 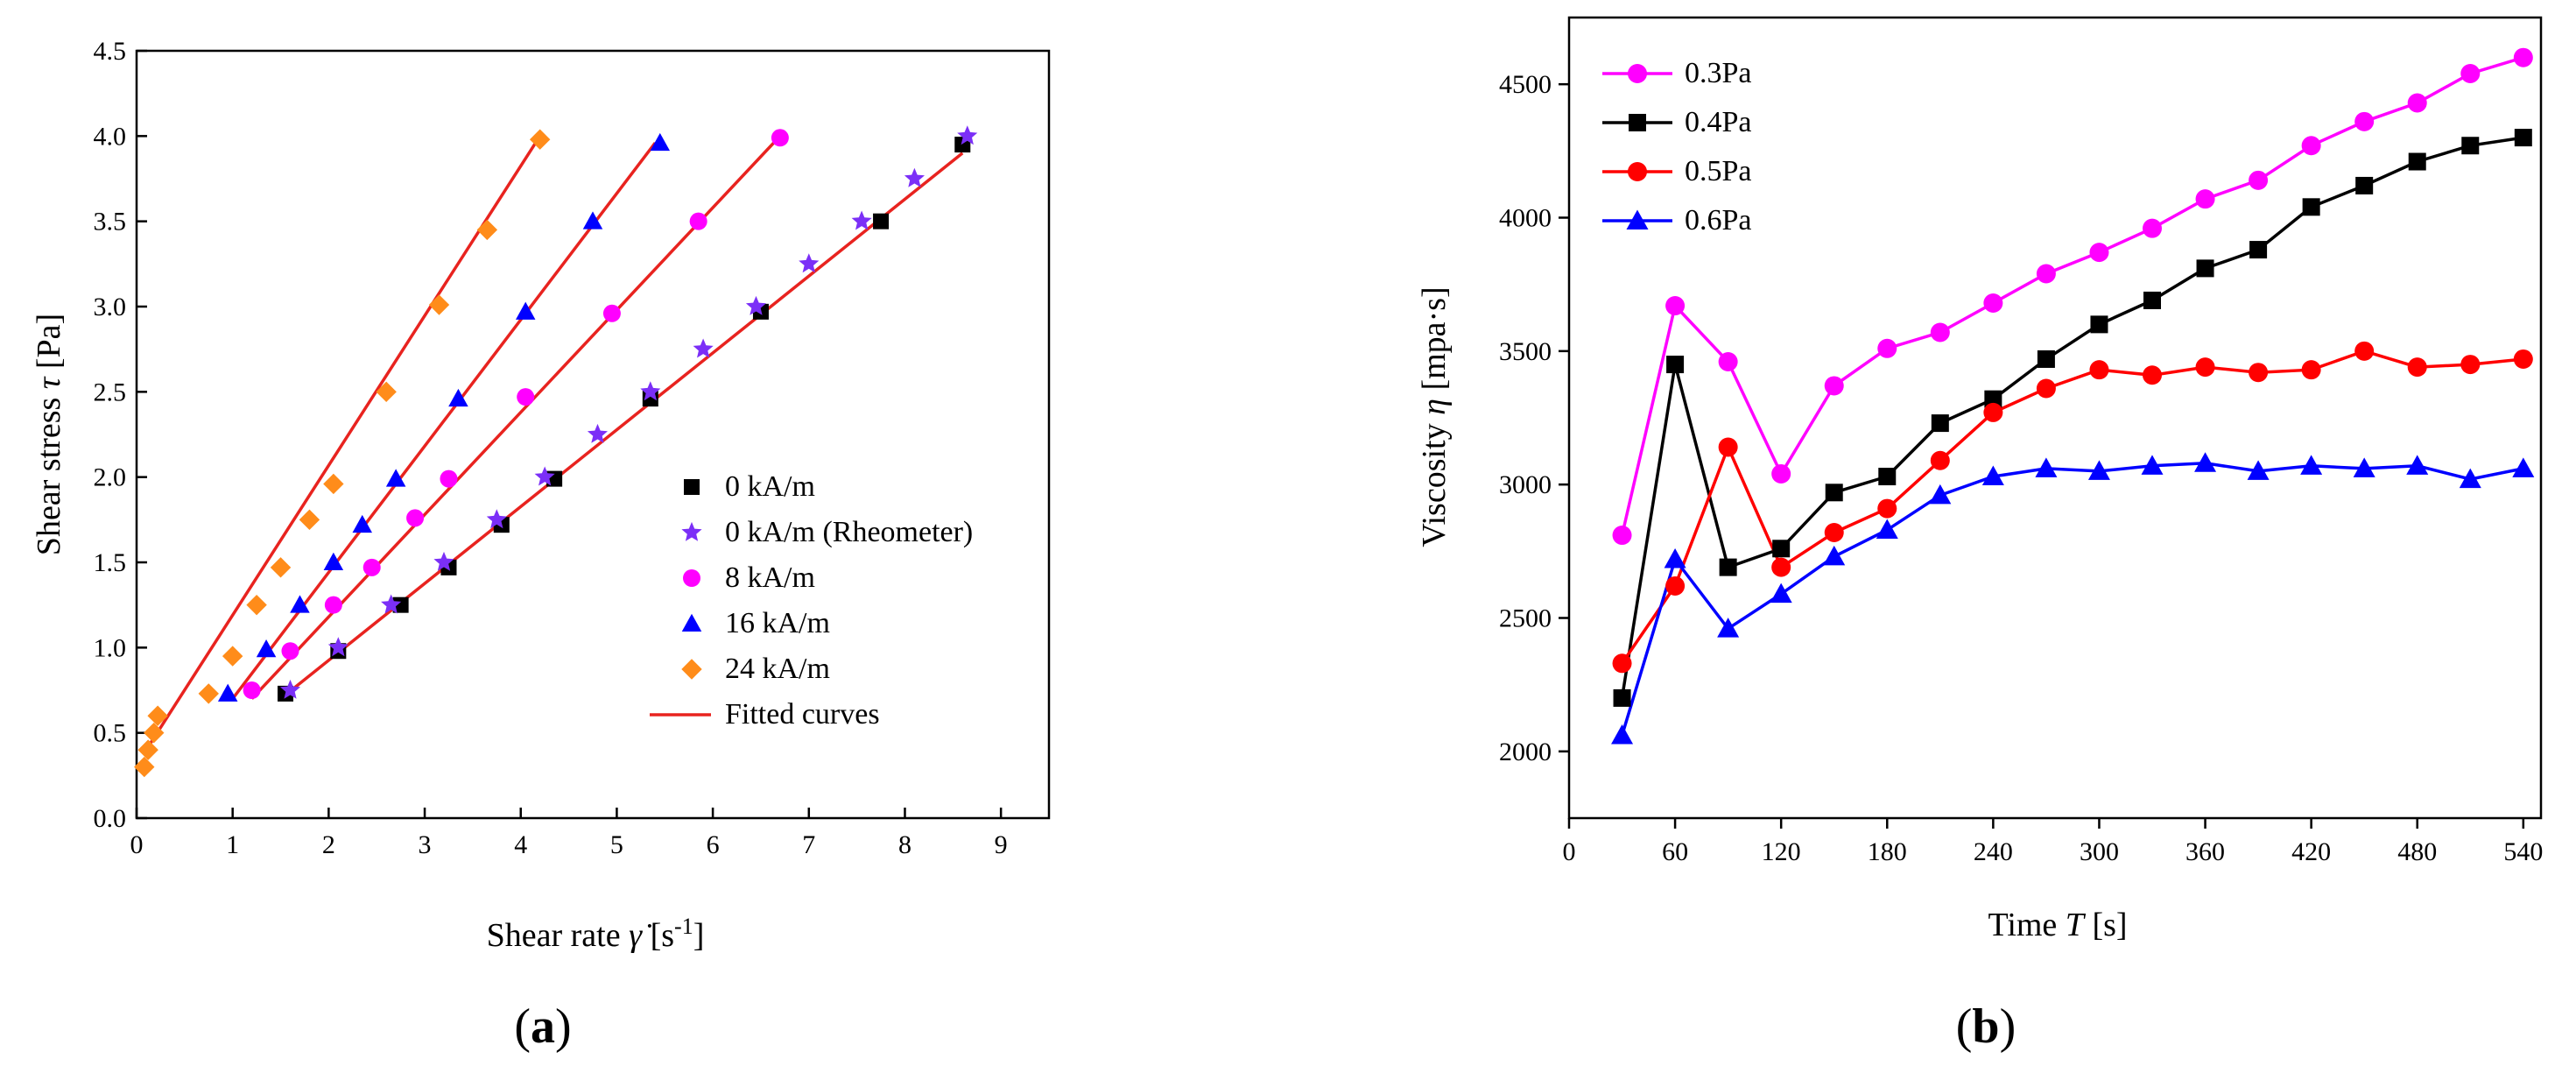 What do you see at coordinates (1718, 122) in the screenshot?
I see `legend-label-0-4pa: 0.4Pa` at bounding box center [1718, 122].